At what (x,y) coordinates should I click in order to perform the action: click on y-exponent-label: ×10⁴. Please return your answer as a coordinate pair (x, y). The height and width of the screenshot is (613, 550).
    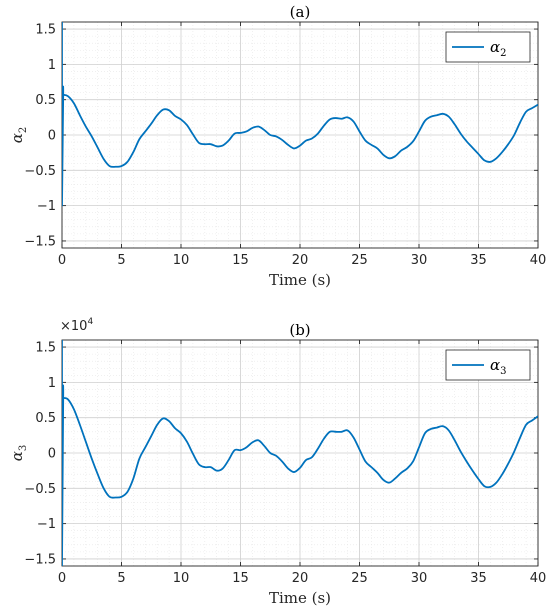
    Looking at the image, I should click on (76, 325).